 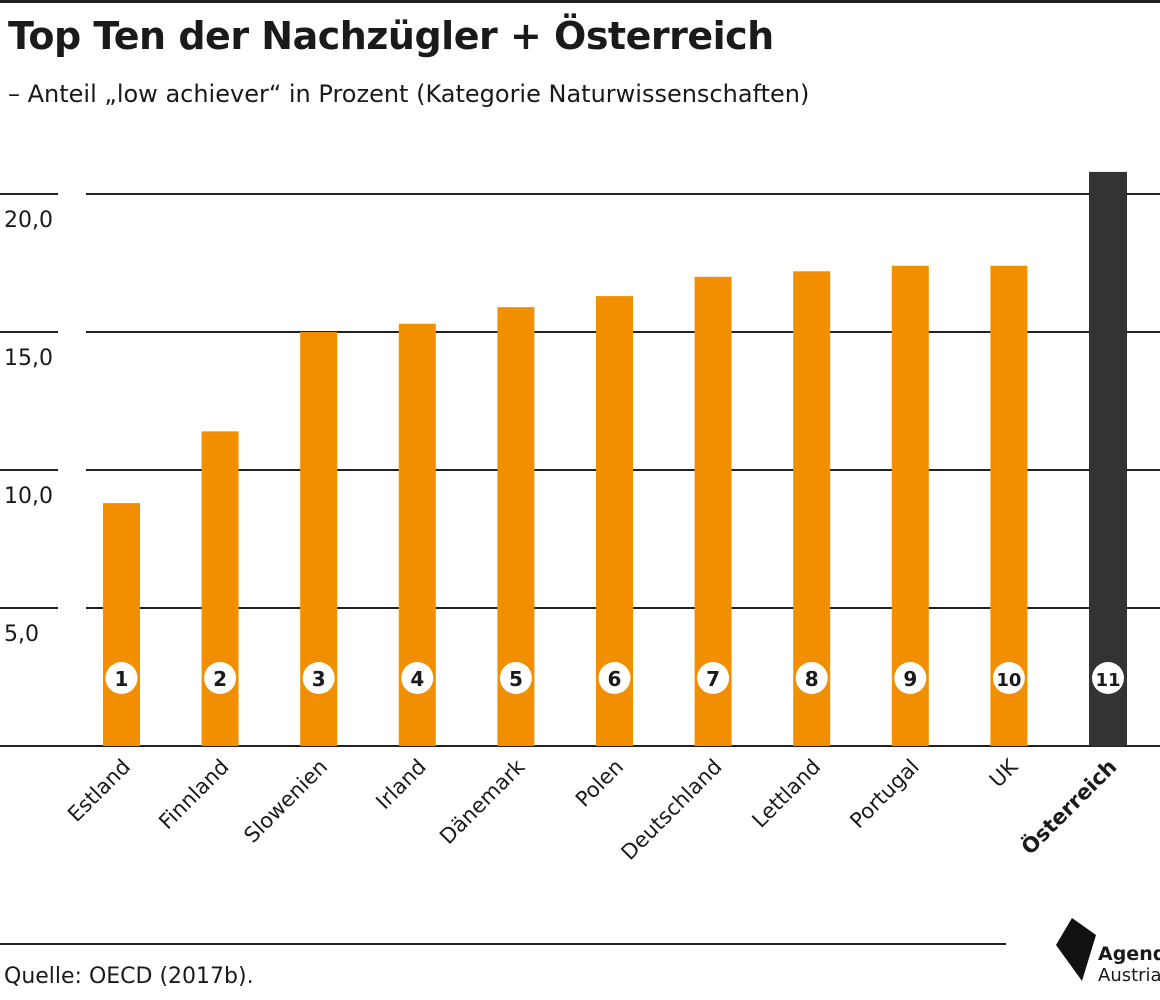 I want to click on rank-badge-label: 10, so click(x=1008, y=680).